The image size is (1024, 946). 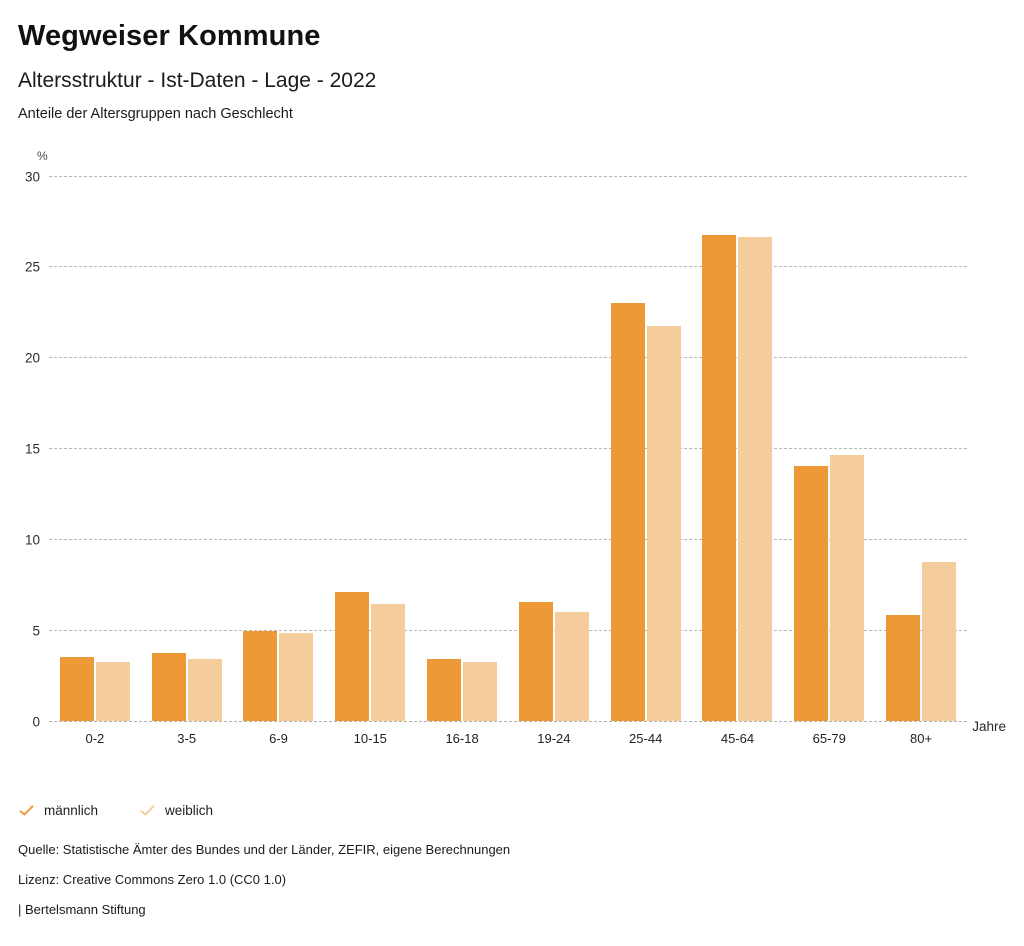 I want to click on bar-group: 65-79, so click(x=829, y=461).